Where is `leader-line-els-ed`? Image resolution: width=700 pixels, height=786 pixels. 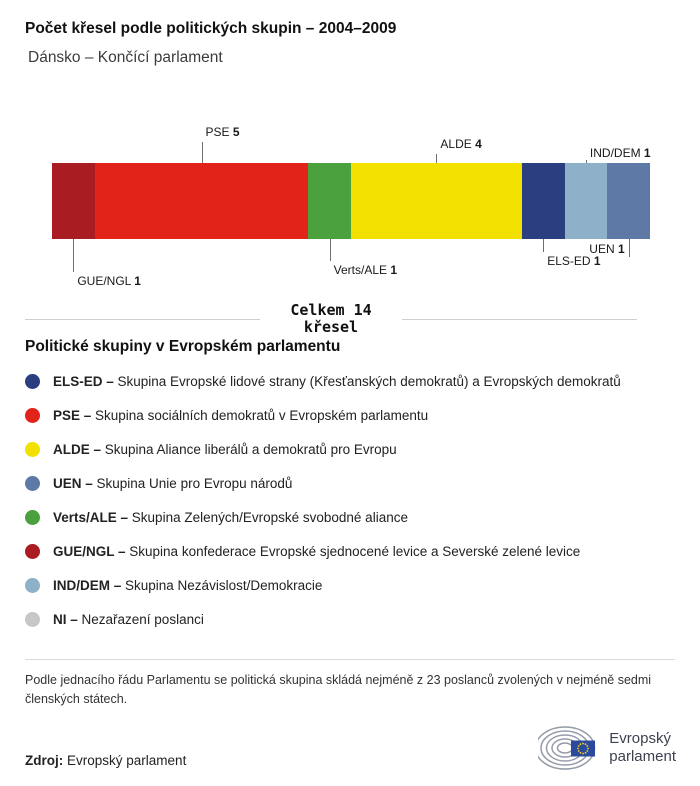
leader-line-els-ed is located at coordinates (544, 245).